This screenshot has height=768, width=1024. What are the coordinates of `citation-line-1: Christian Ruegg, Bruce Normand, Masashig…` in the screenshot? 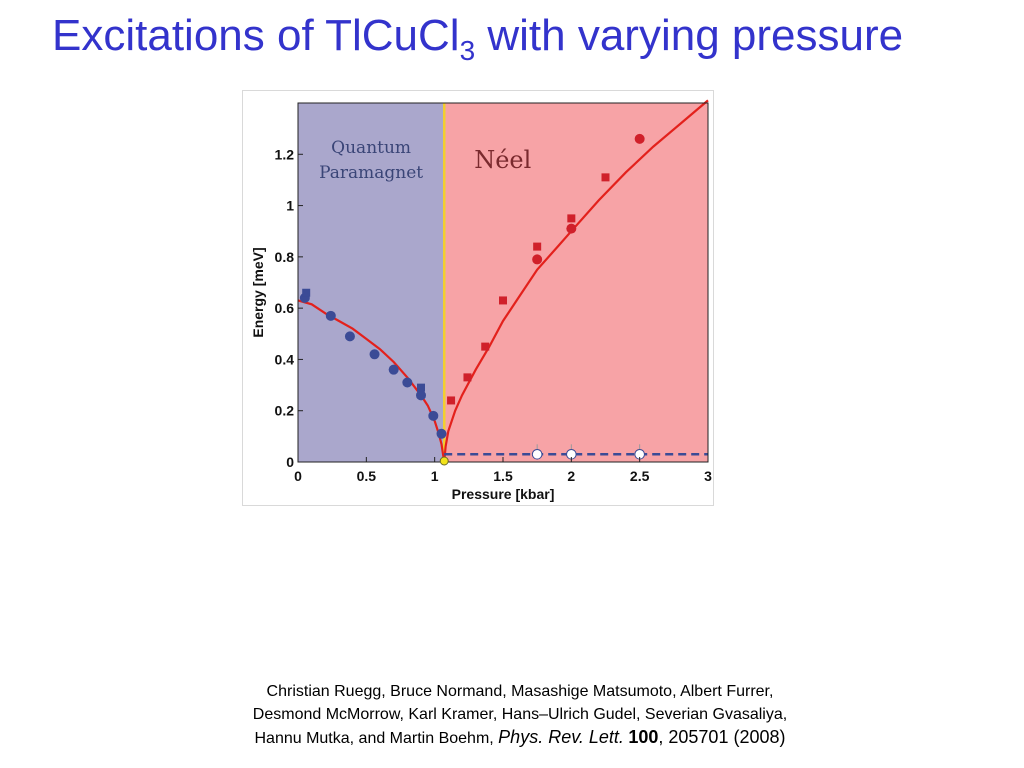 It's located at (520, 691).